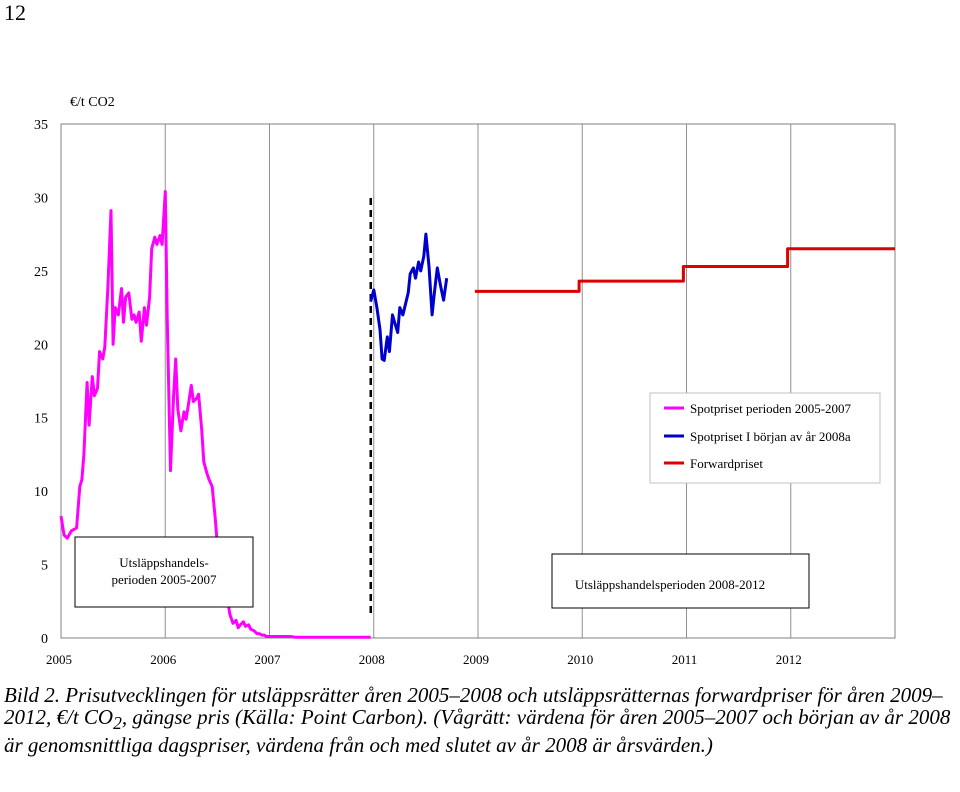 This screenshot has height=792, width=960. What do you see at coordinates (59, 659) in the screenshot?
I see `x-tick-label: 2005` at bounding box center [59, 659].